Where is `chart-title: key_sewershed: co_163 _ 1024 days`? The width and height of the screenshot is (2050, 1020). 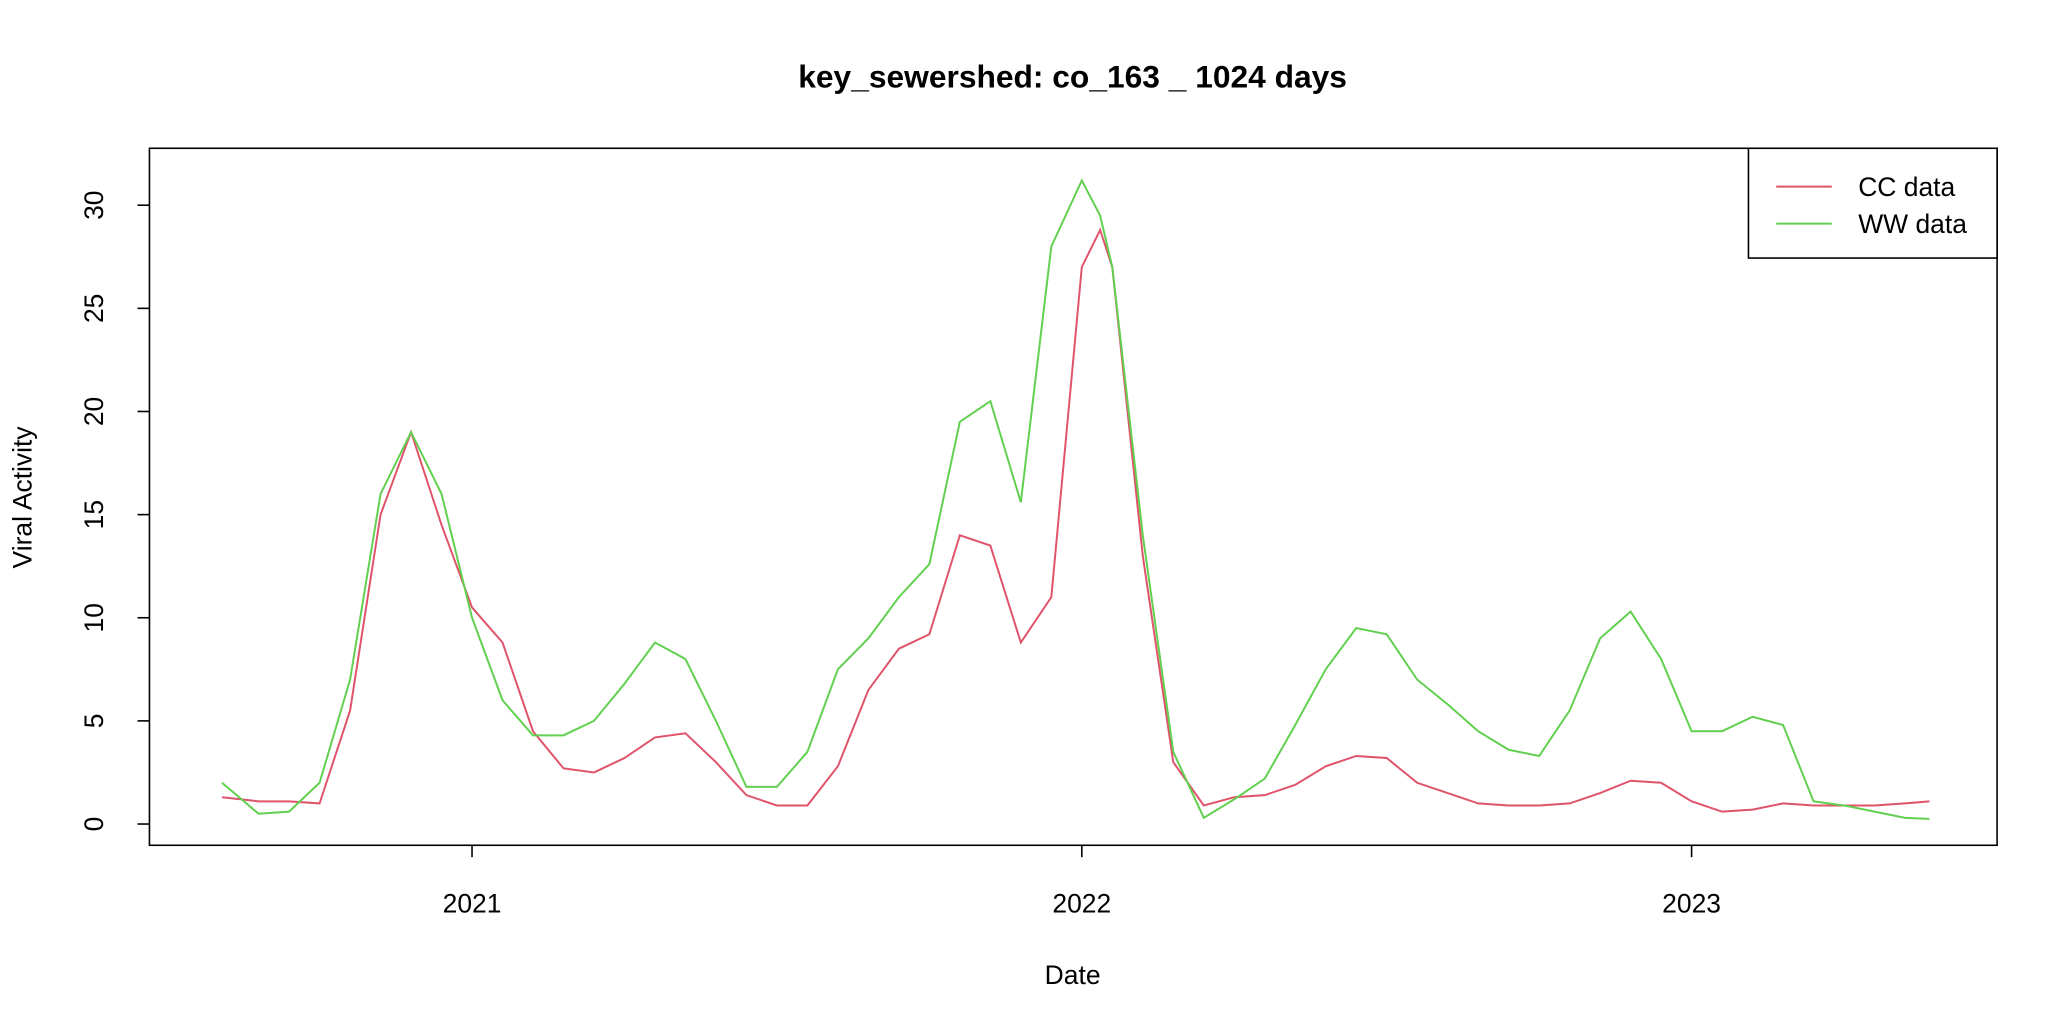
chart-title: key_sewershed: co_163 _ 1024 days is located at coordinates (1072, 76).